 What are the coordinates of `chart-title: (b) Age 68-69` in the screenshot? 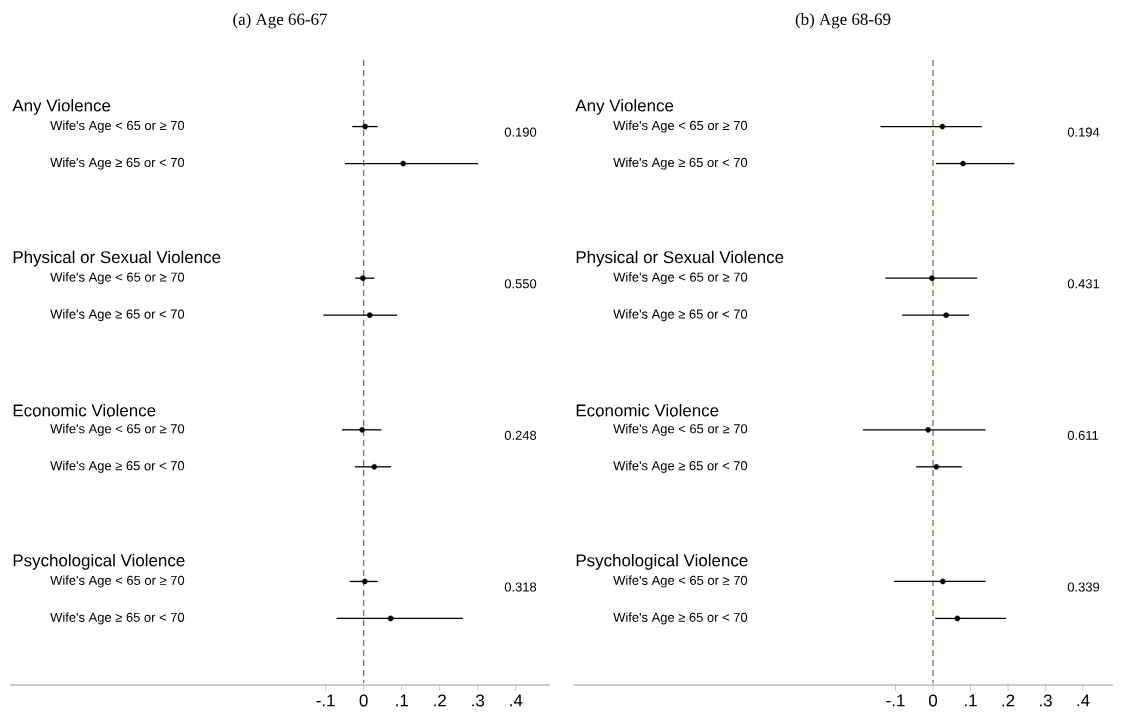 It's located at (843, 21).